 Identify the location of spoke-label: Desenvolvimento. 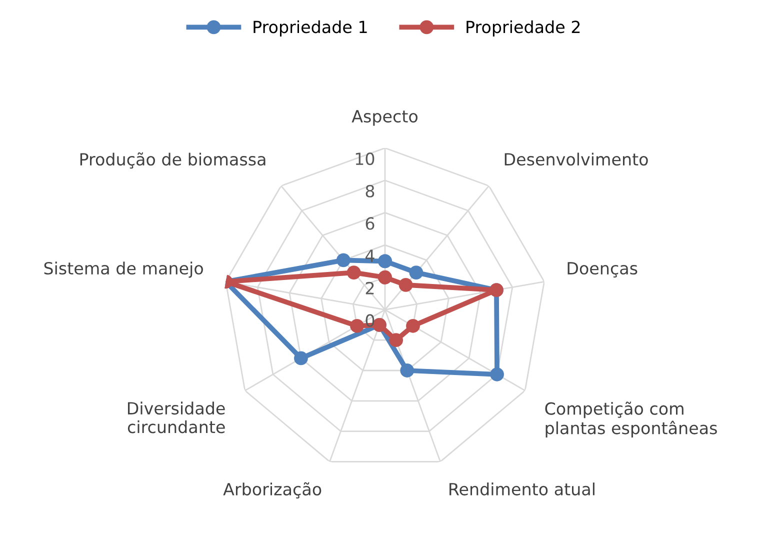
(576, 159).